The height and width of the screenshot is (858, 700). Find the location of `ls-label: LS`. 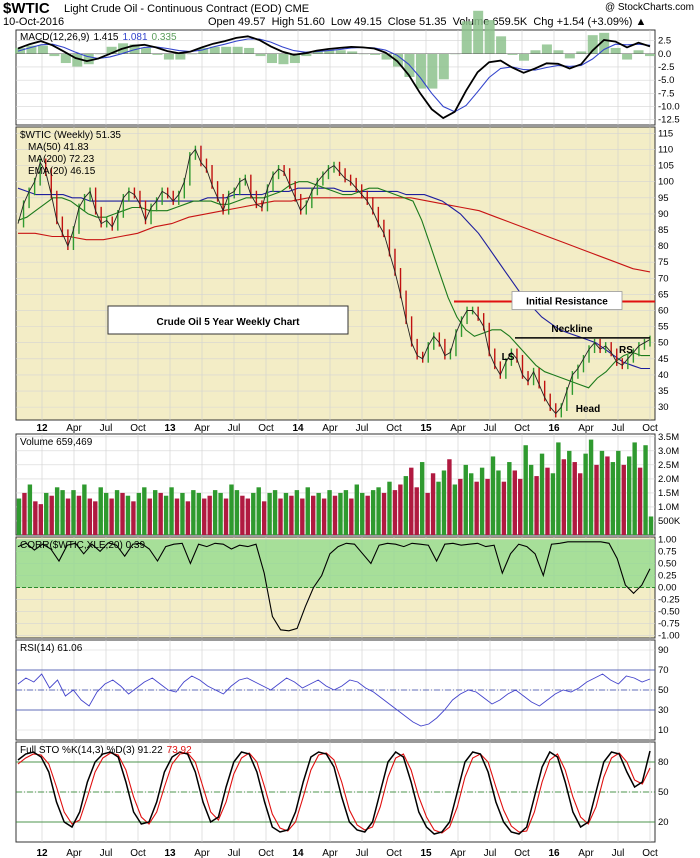

ls-label: LS is located at coordinates (508, 357).